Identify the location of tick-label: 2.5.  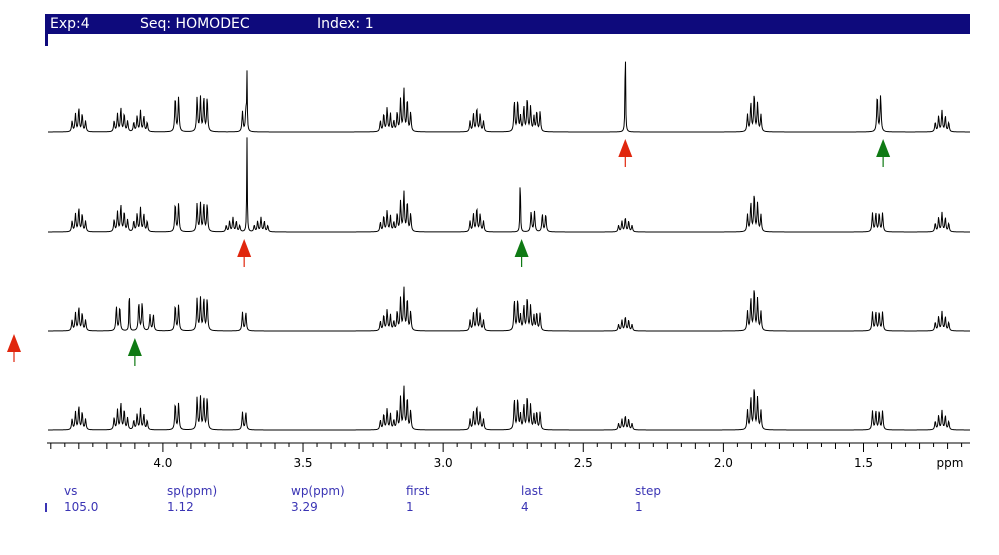
(583, 463).